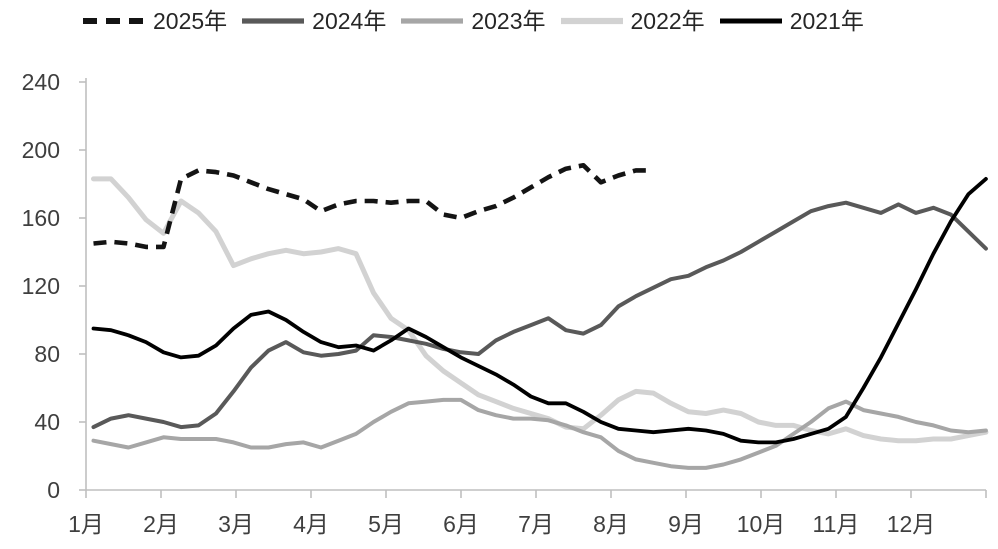 The width and height of the screenshot is (998, 549). What do you see at coordinates (611, 524) in the screenshot?
I see `x-month-label: 8月` at bounding box center [611, 524].